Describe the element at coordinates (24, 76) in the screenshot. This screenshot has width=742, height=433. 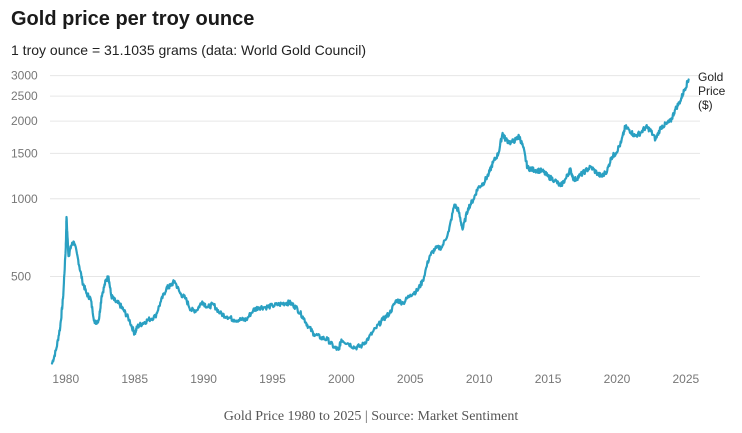
I see `y-tick-label-3000: 3000` at that location.